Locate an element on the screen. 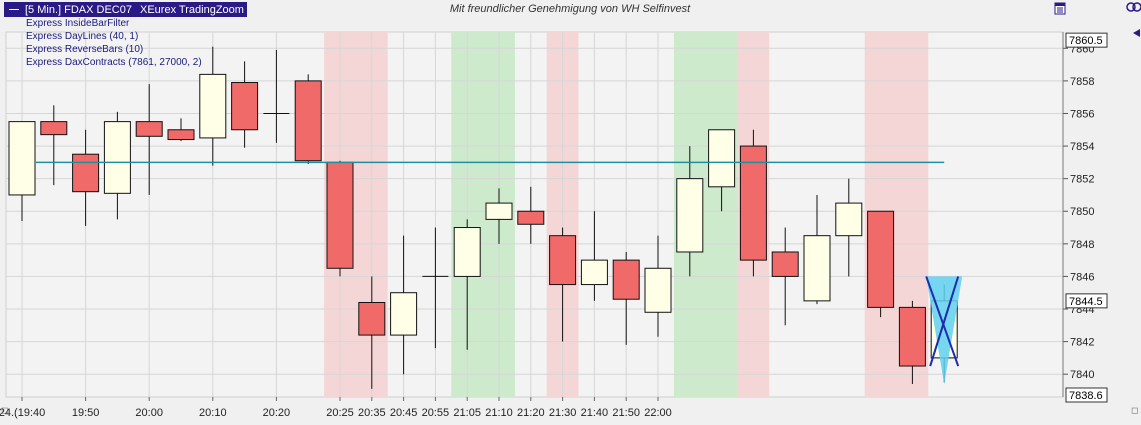 This screenshot has width=1141, height=425. scroll-right-handle-icon: ◻ is located at coordinates (1134, 410).